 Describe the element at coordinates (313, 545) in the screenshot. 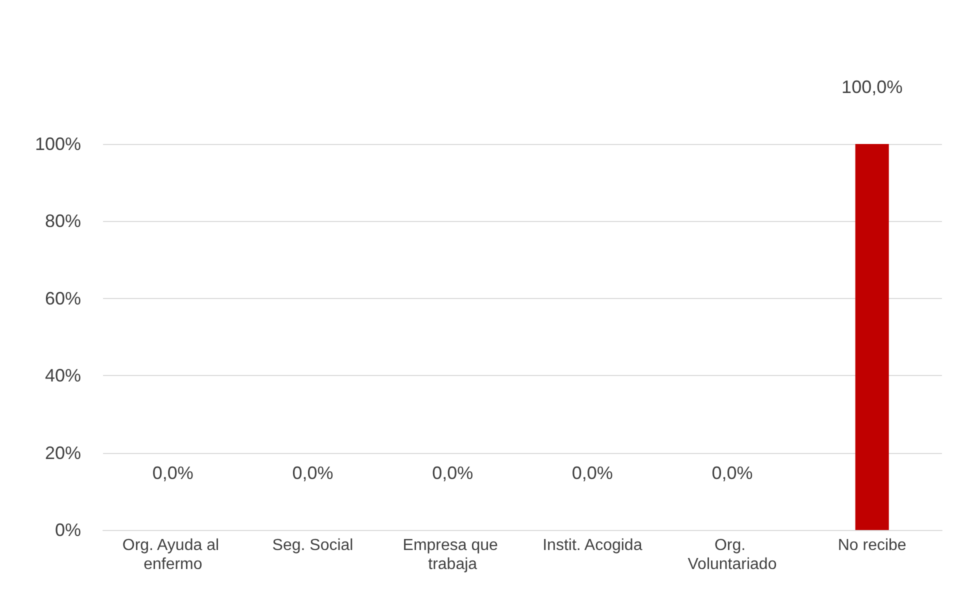

I see `x-tick-label: Seg. Social` at that location.